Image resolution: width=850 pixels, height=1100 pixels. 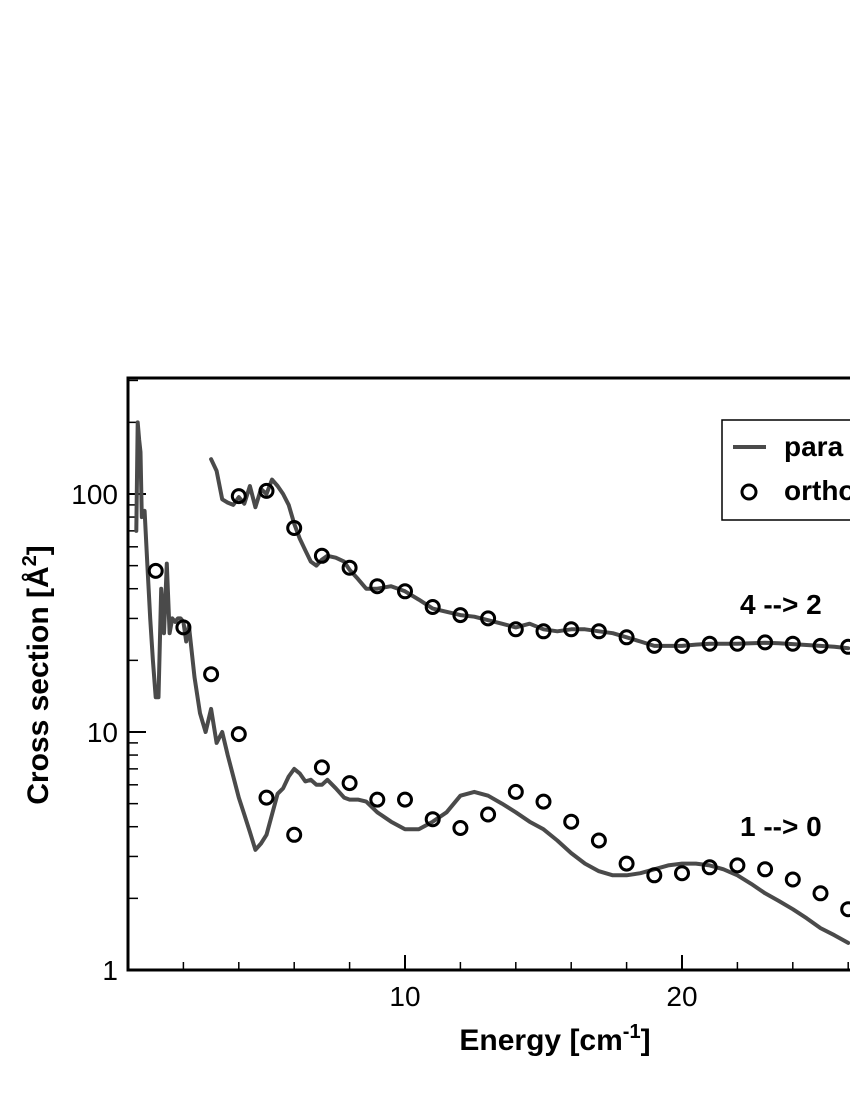 What do you see at coordinates (814, 446) in the screenshot?
I see `legend-para-label: para` at bounding box center [814, 446].